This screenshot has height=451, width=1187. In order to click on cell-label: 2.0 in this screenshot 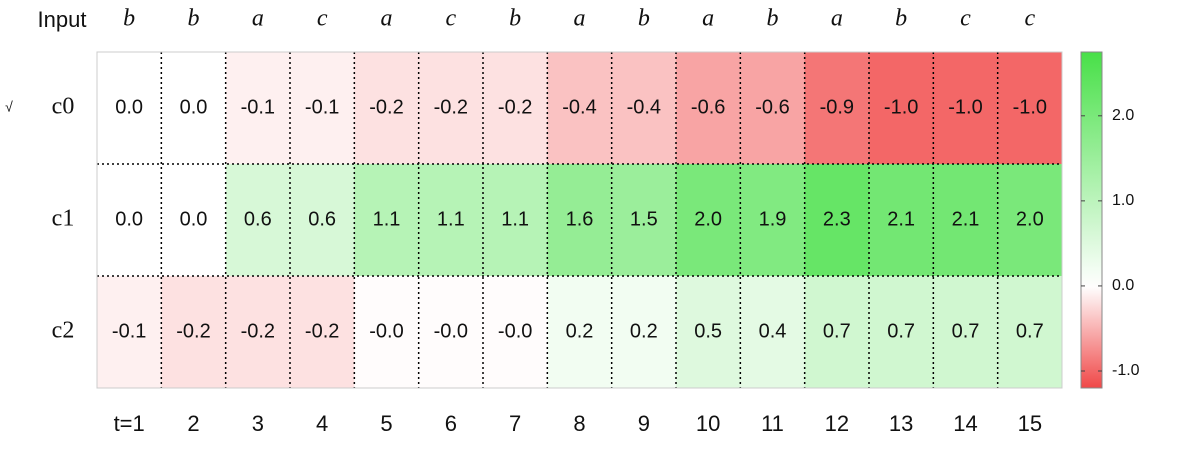, I will do `click(708, 219)`.